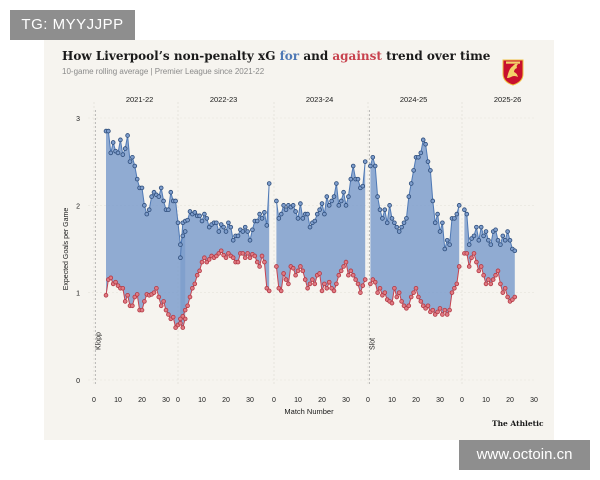 The height and width of the screenshot is (480, 600). I want to click on season-label: 2022-23, so click(224, 99).